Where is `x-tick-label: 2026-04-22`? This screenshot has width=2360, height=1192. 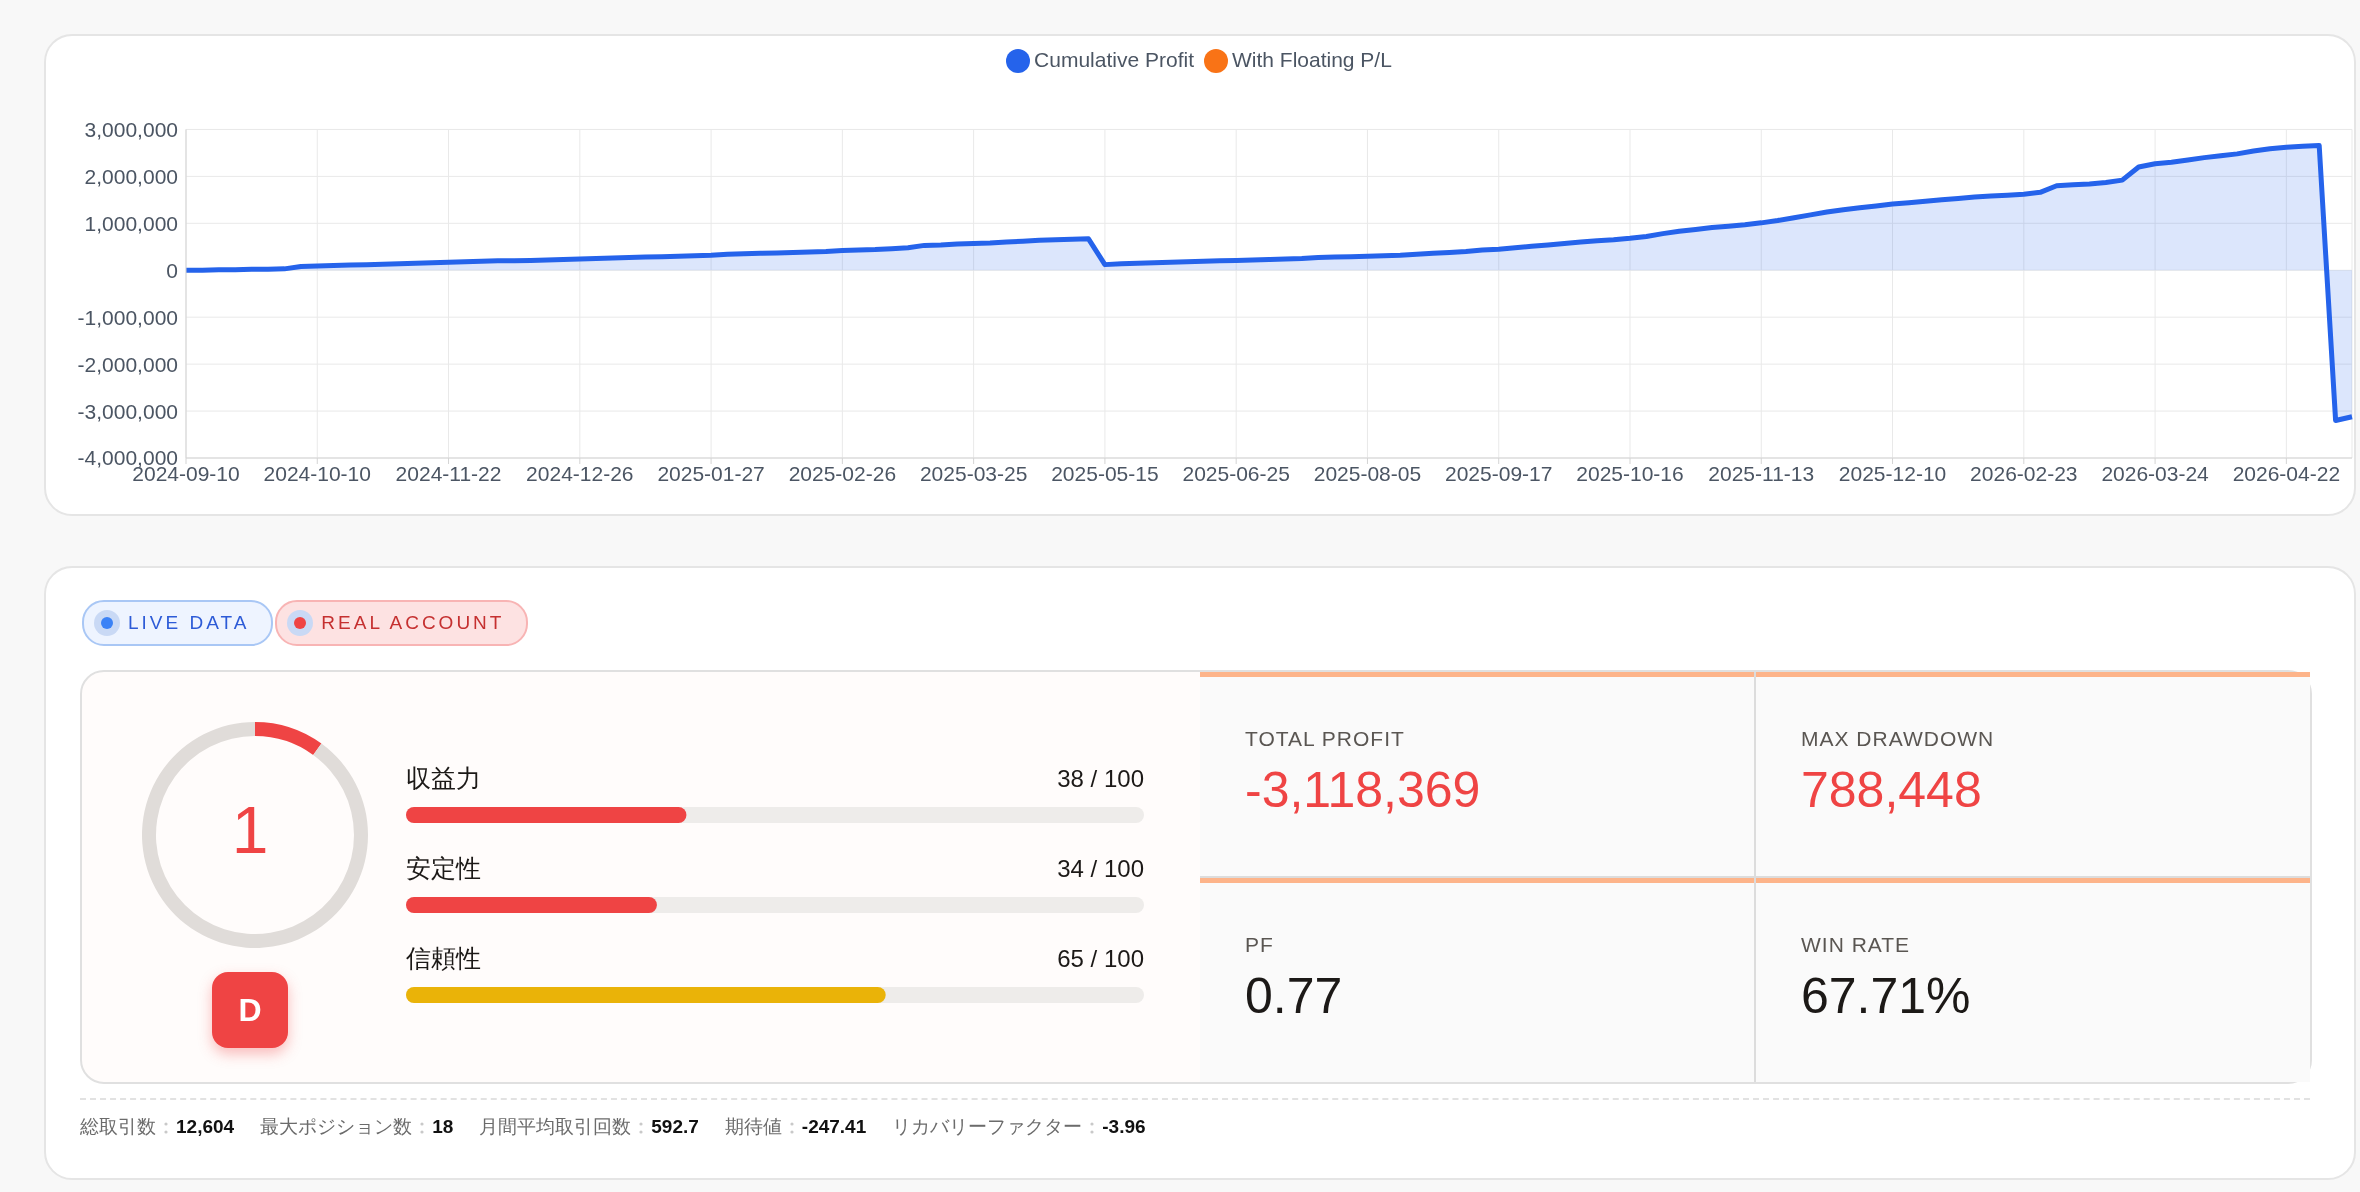
x-tick-label: 2026-04-22 is located at coordinates (2286, 473).